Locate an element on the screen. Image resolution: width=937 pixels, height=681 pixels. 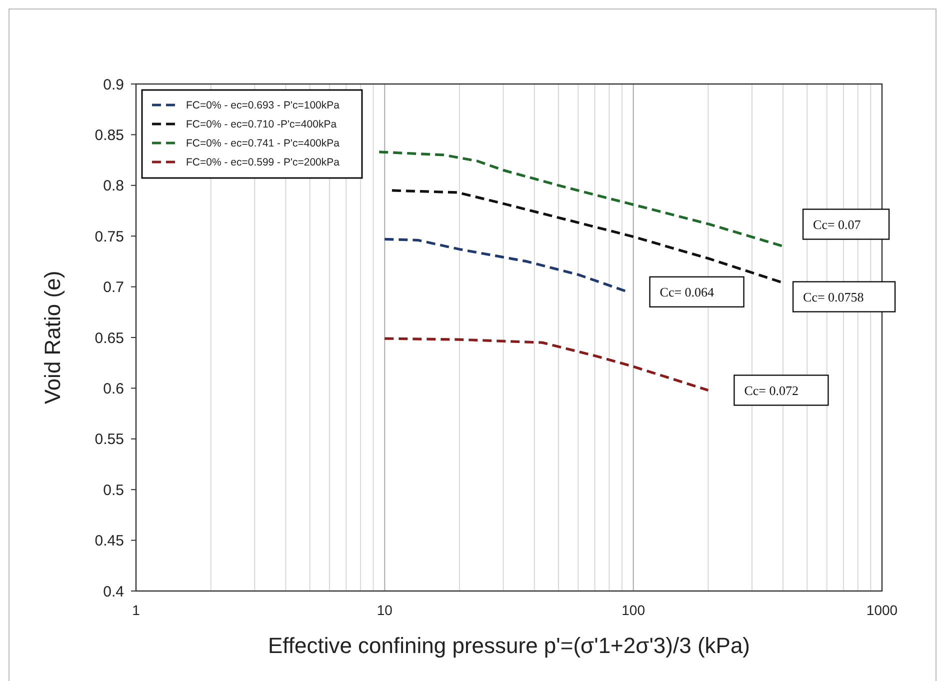
y-tick-label: 0.65 is located at coordinates (109, 338).